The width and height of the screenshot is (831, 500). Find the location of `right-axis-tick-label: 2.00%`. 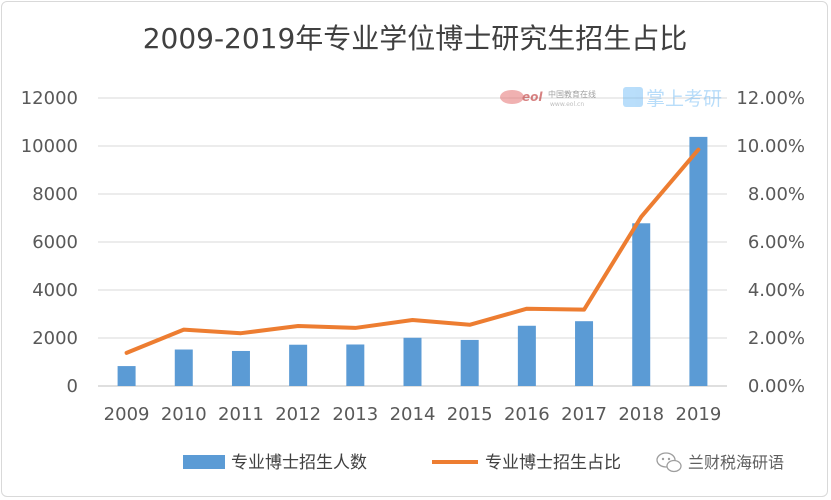

right-axis-tick-label: 2.00% is located at coordinates (776, 338).